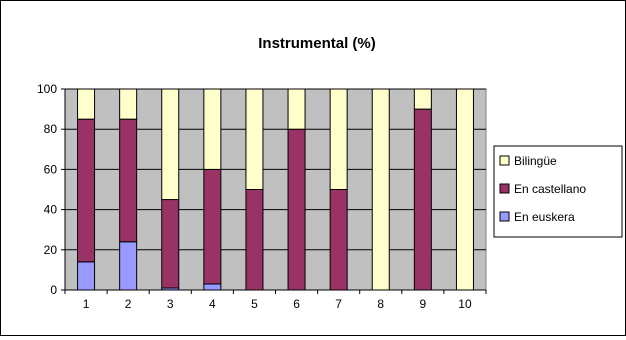  I want to click on x-tick-label: 5, so click(254, 304).